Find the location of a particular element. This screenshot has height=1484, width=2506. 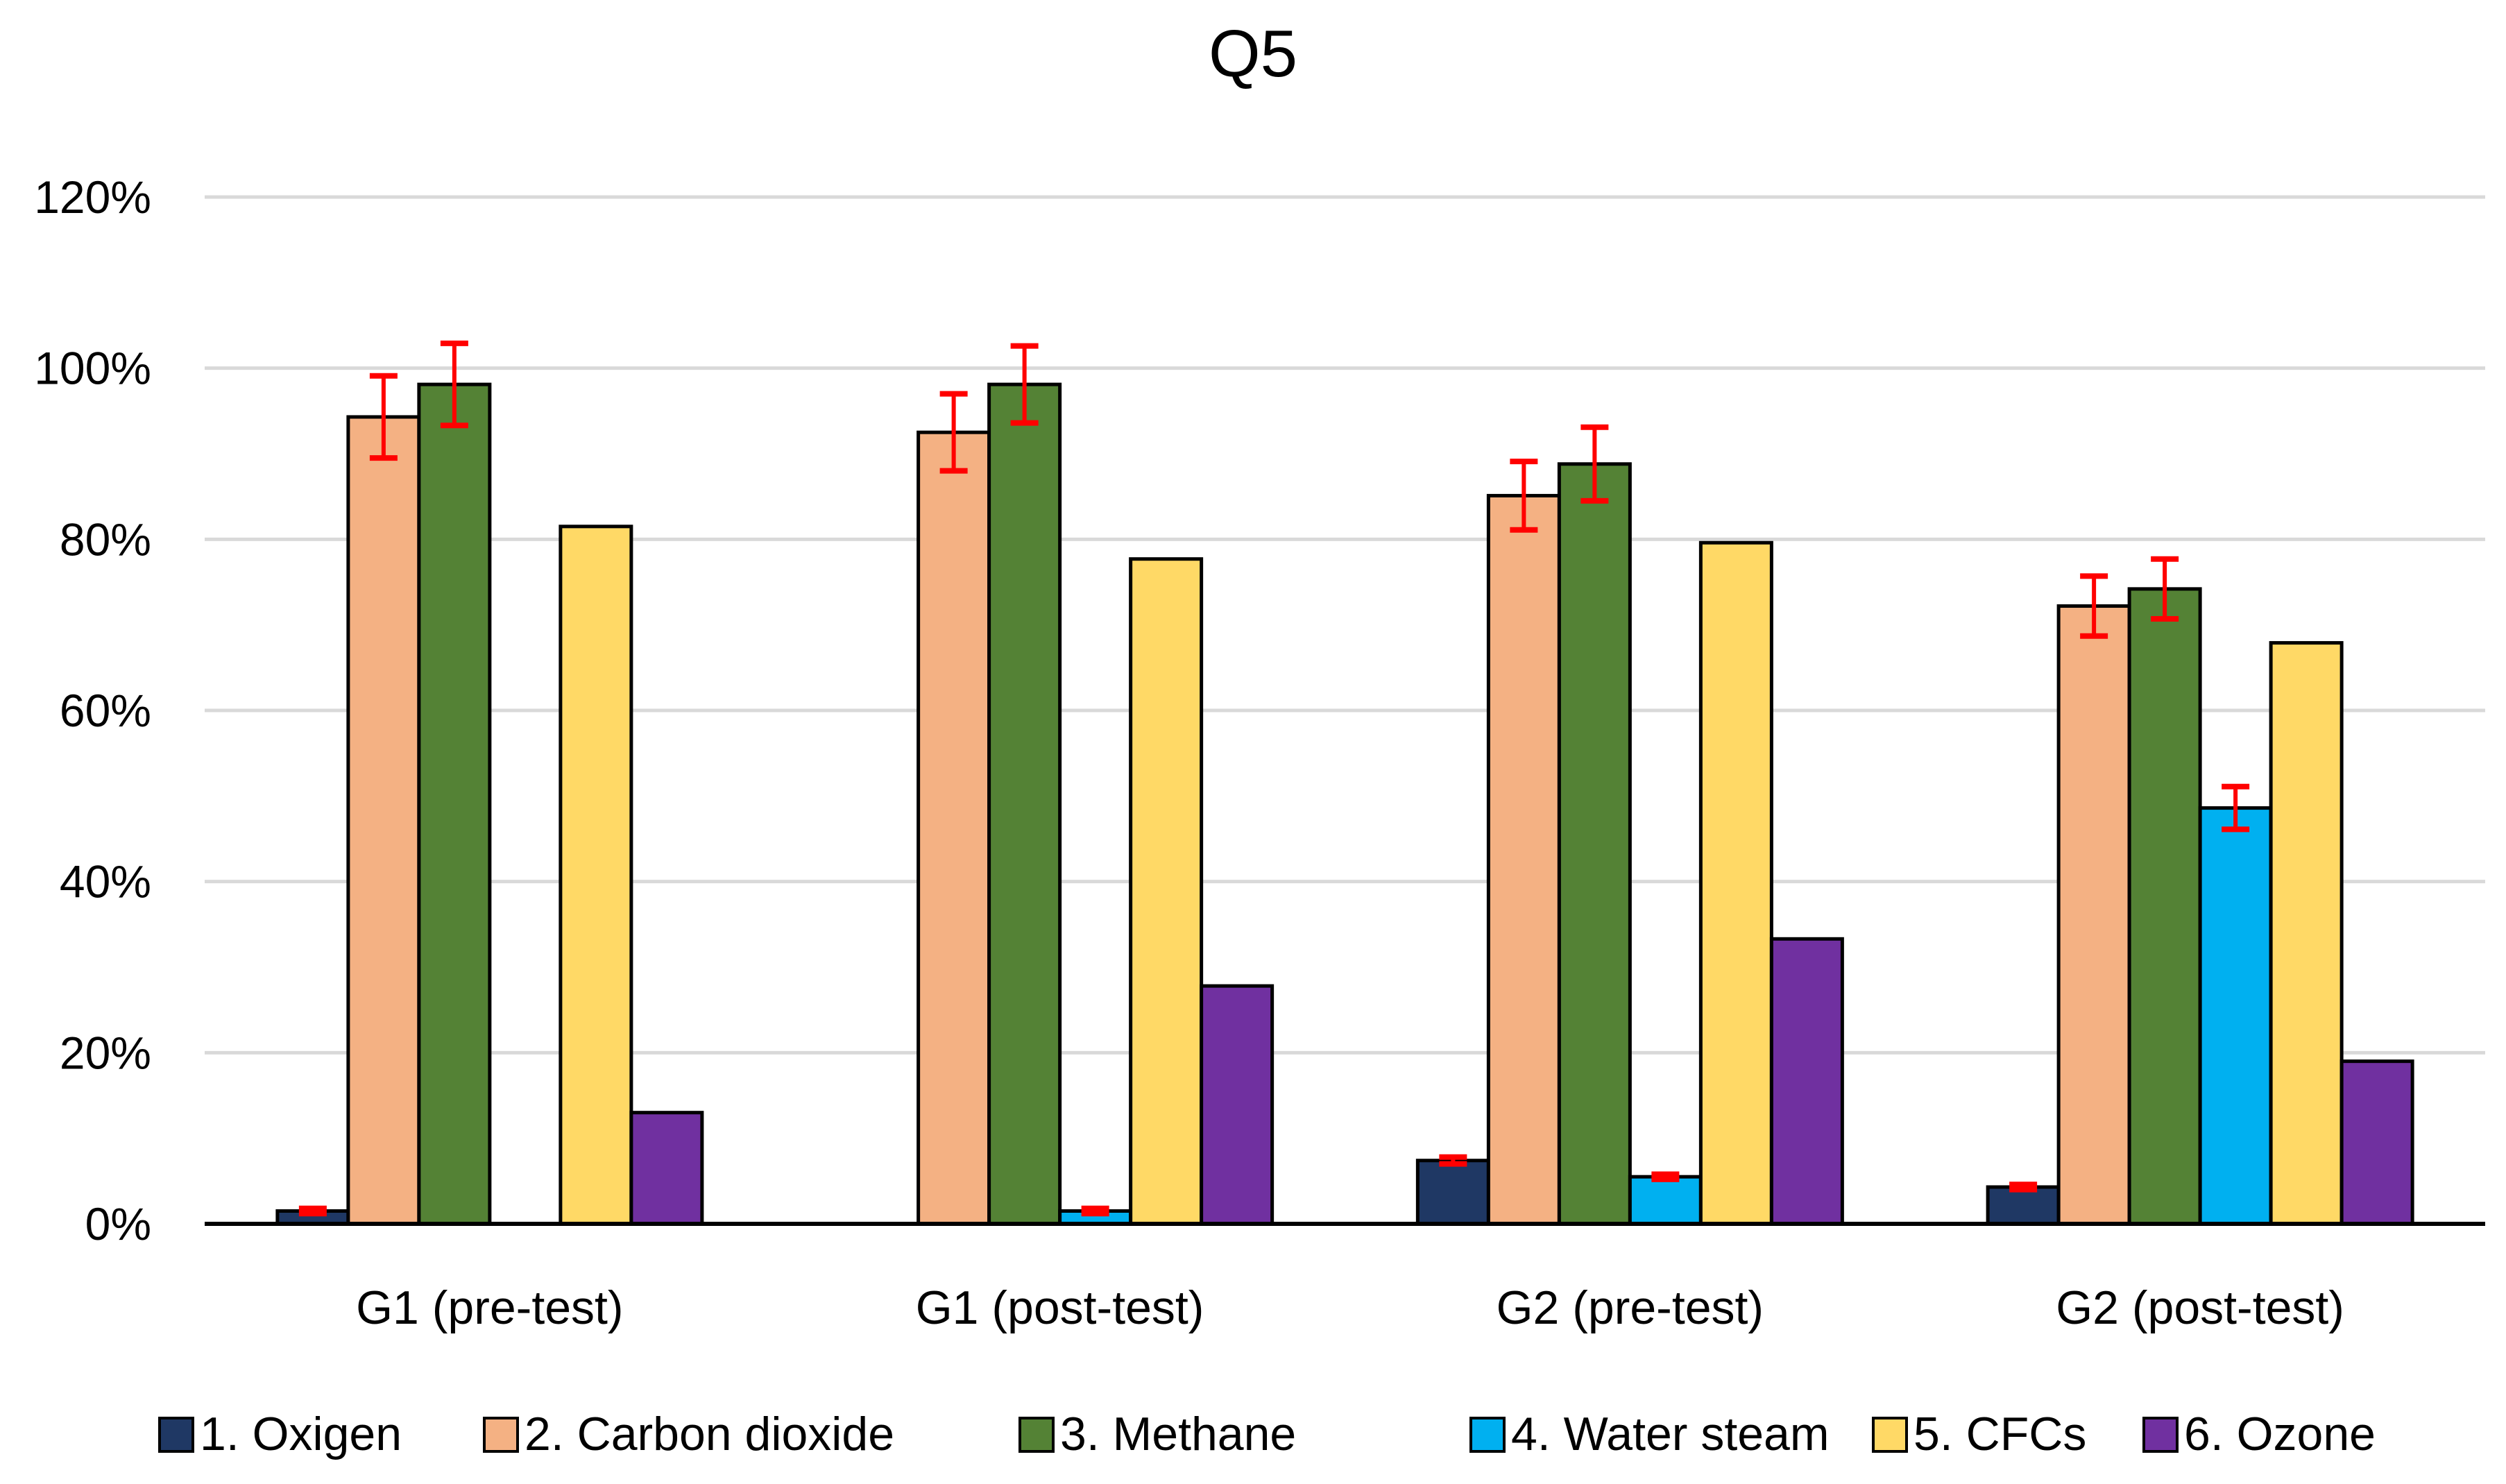

legend-item: 1. Oxigen is located at coordinates (280, 1434).